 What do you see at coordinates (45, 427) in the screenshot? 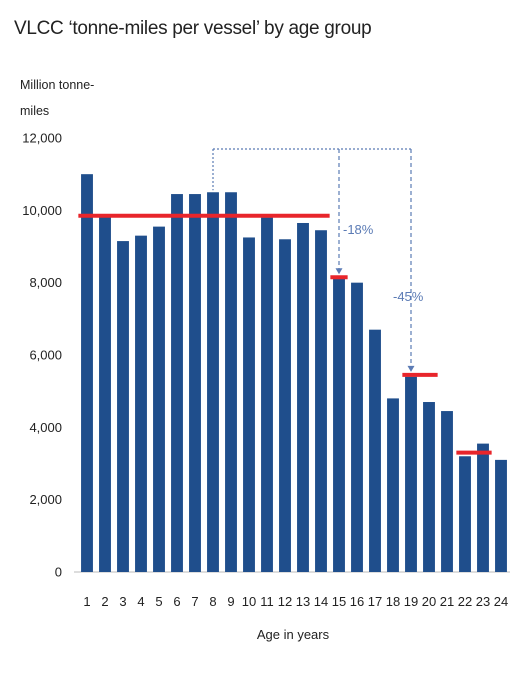
I see `y-tick-label: 4,000` at bounding box center [45, 427].